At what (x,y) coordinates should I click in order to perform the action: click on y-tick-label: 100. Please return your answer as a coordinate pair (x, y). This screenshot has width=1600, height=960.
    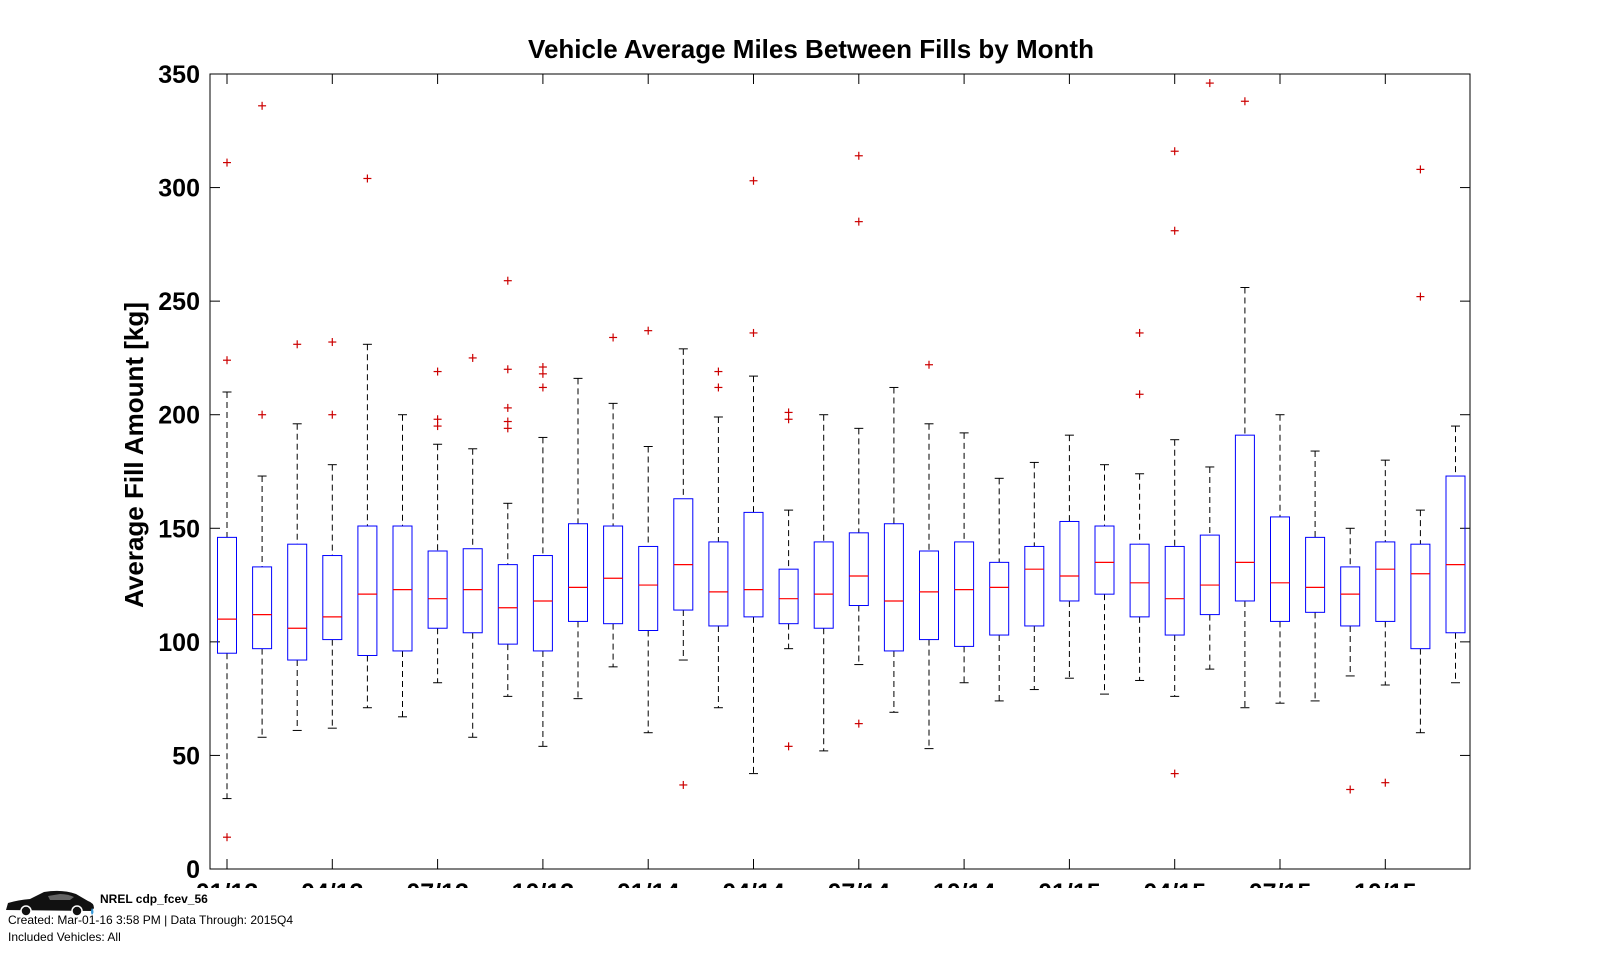
    Looking at the image, I should click on (179, 643).